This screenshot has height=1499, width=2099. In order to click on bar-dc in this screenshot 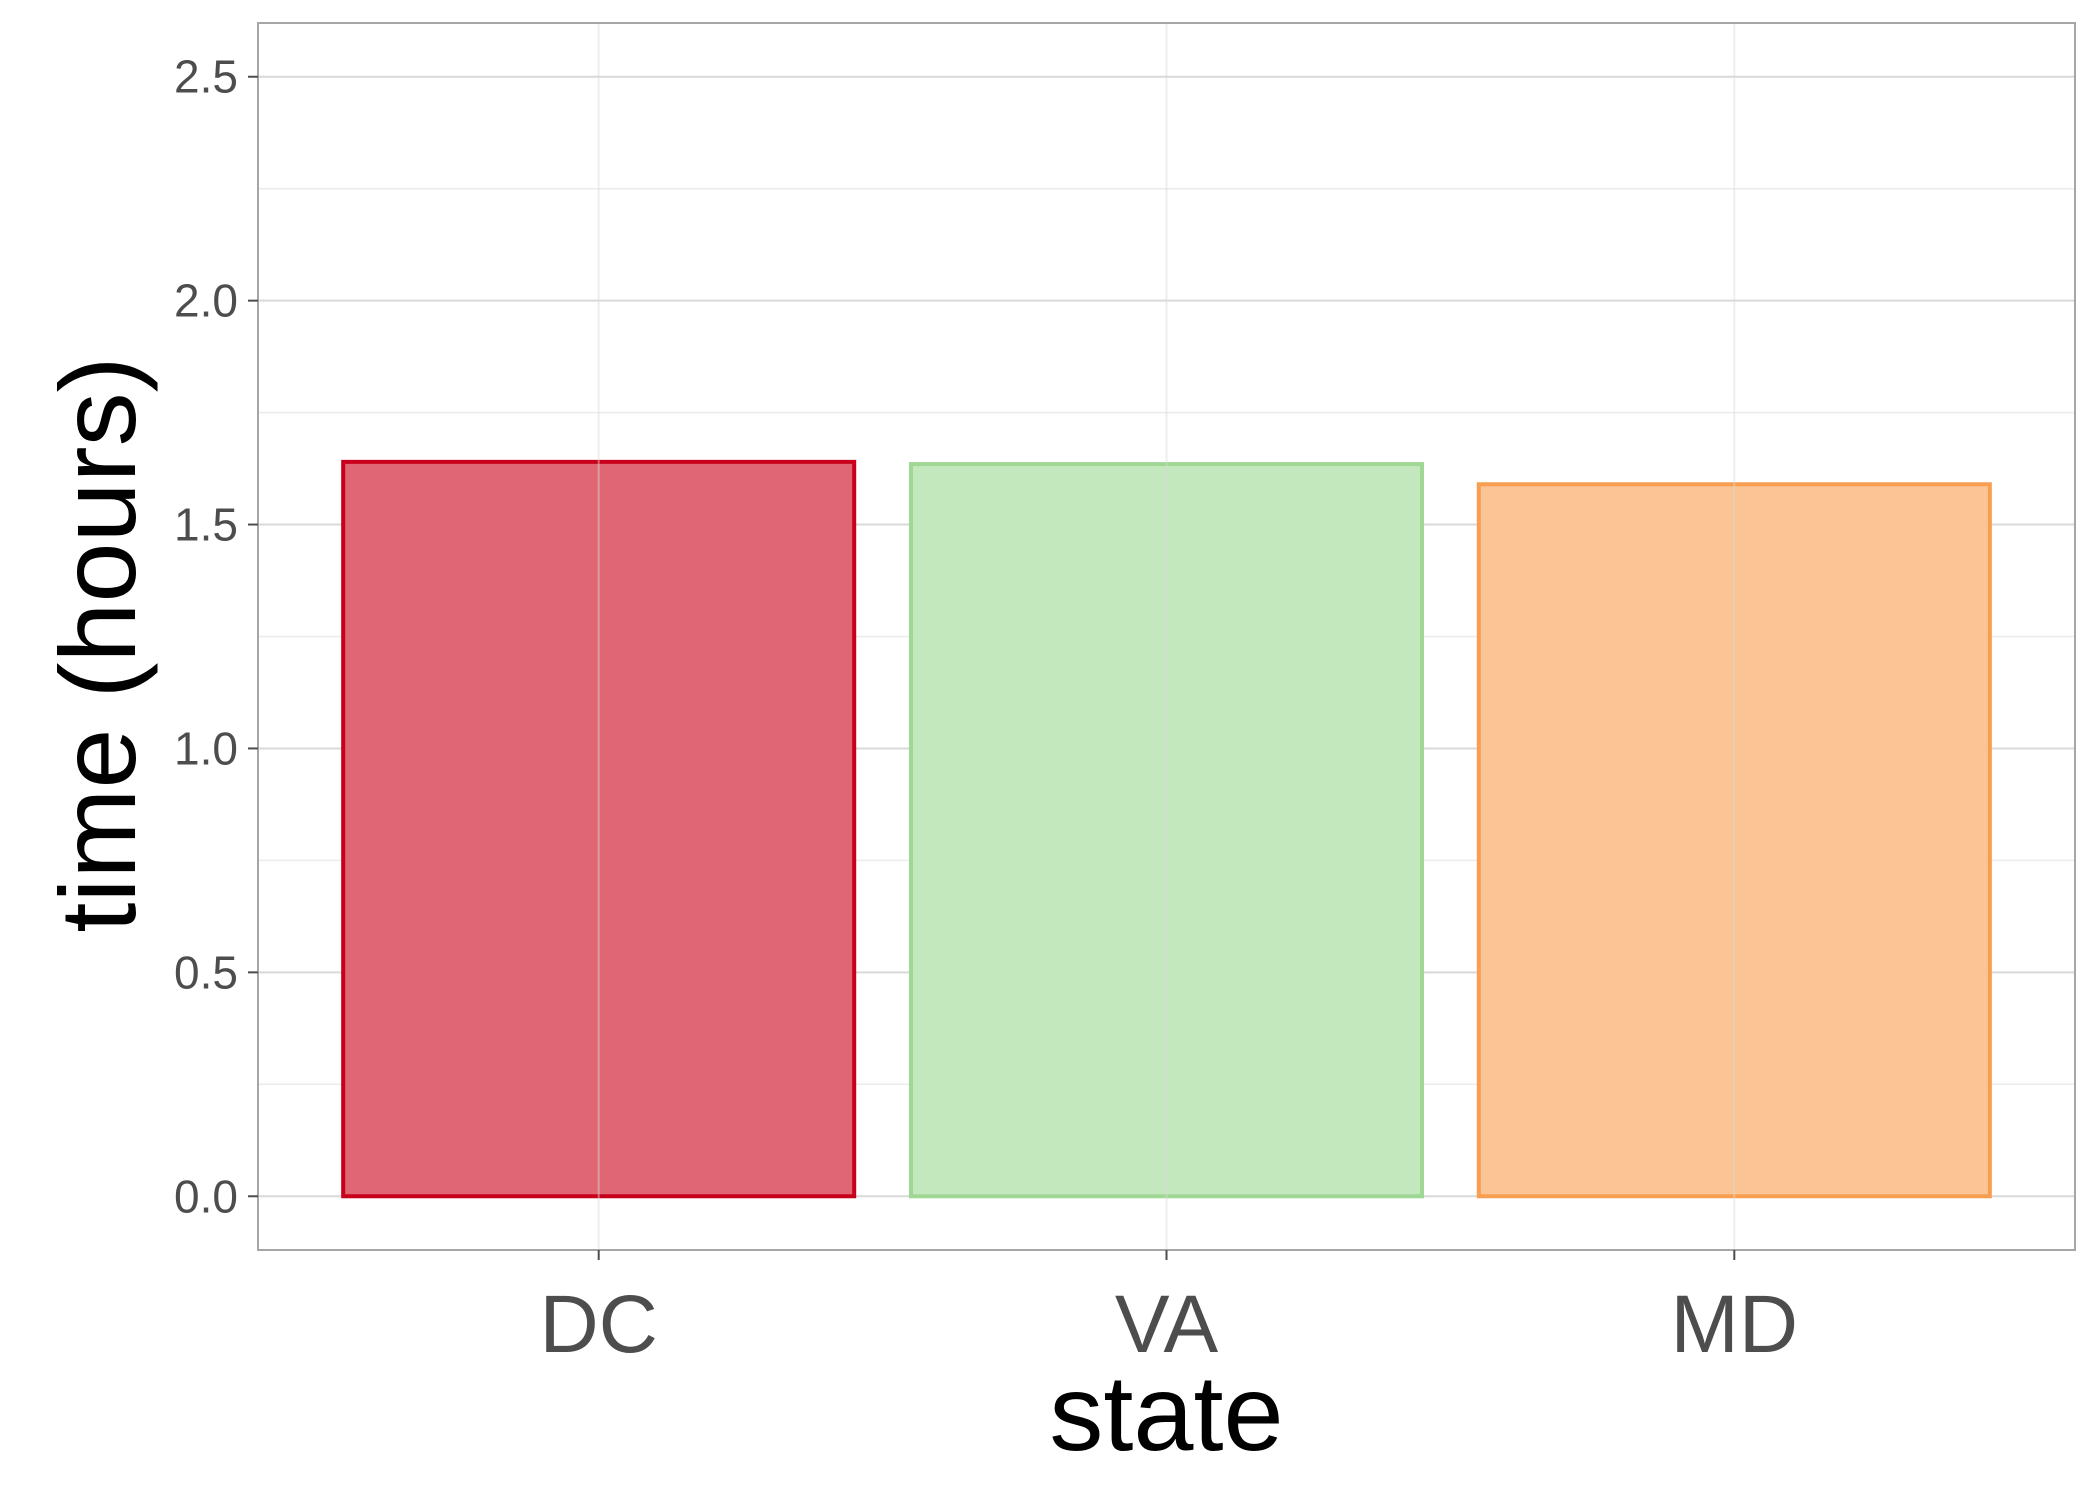, I will do `click(599, 829)`.